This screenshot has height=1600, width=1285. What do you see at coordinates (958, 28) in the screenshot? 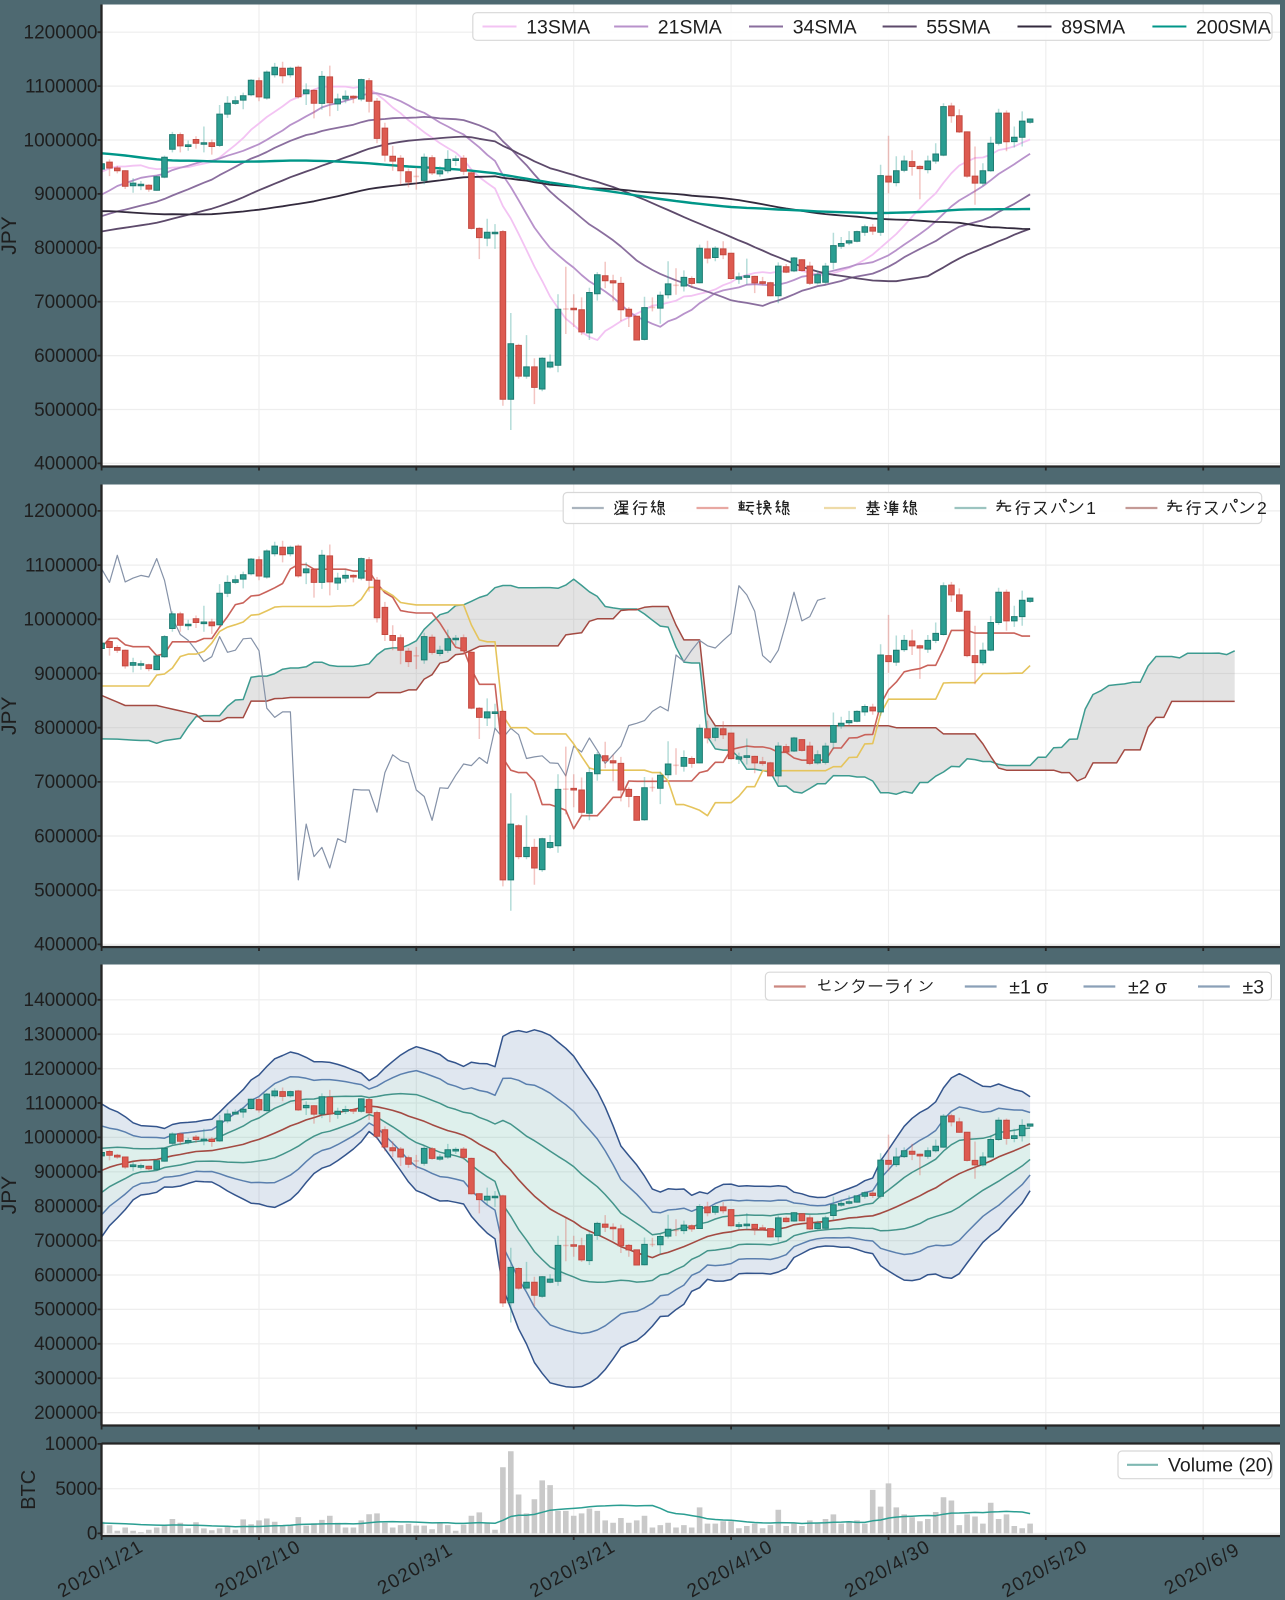
I see `svg-text: 55SMA` at bounding box center [958, 28].